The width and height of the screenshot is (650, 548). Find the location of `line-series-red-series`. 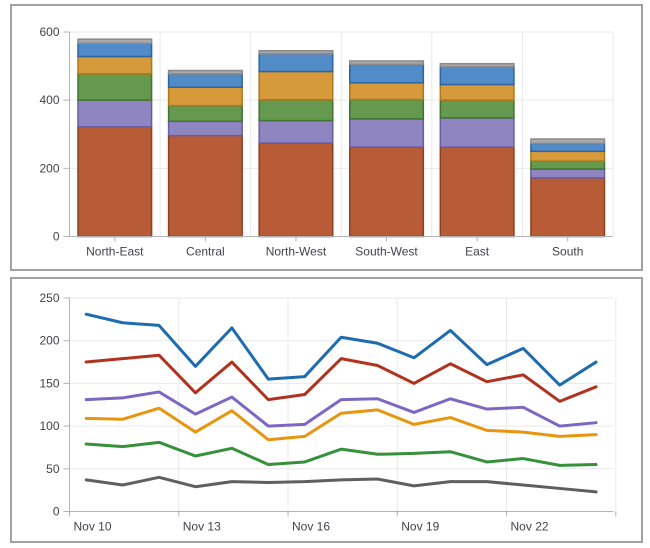

line-series-red-series is located at coordinates (341, 378).